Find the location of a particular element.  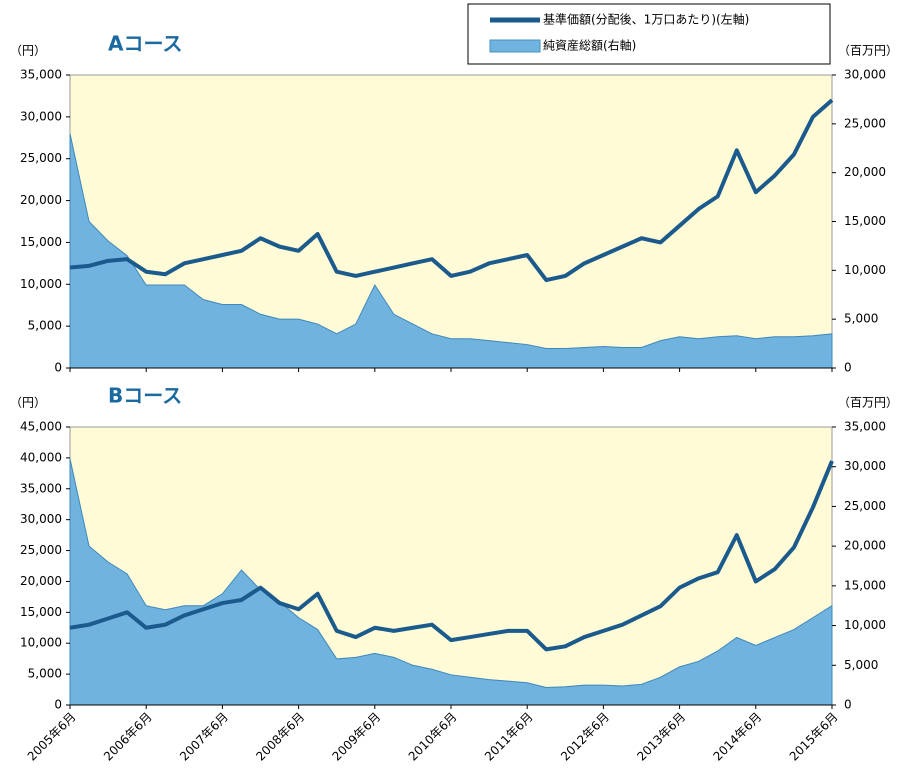

legend-label: 基準価額(分配後、1万口あたり)(左軸) is located at coordinates (646, 19).